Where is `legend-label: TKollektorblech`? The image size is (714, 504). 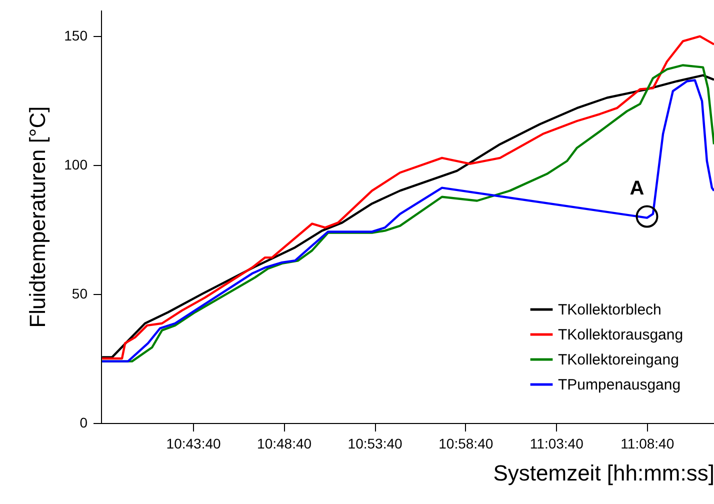 legend-label: TKollektorblech is located at coordinates (610, 310).